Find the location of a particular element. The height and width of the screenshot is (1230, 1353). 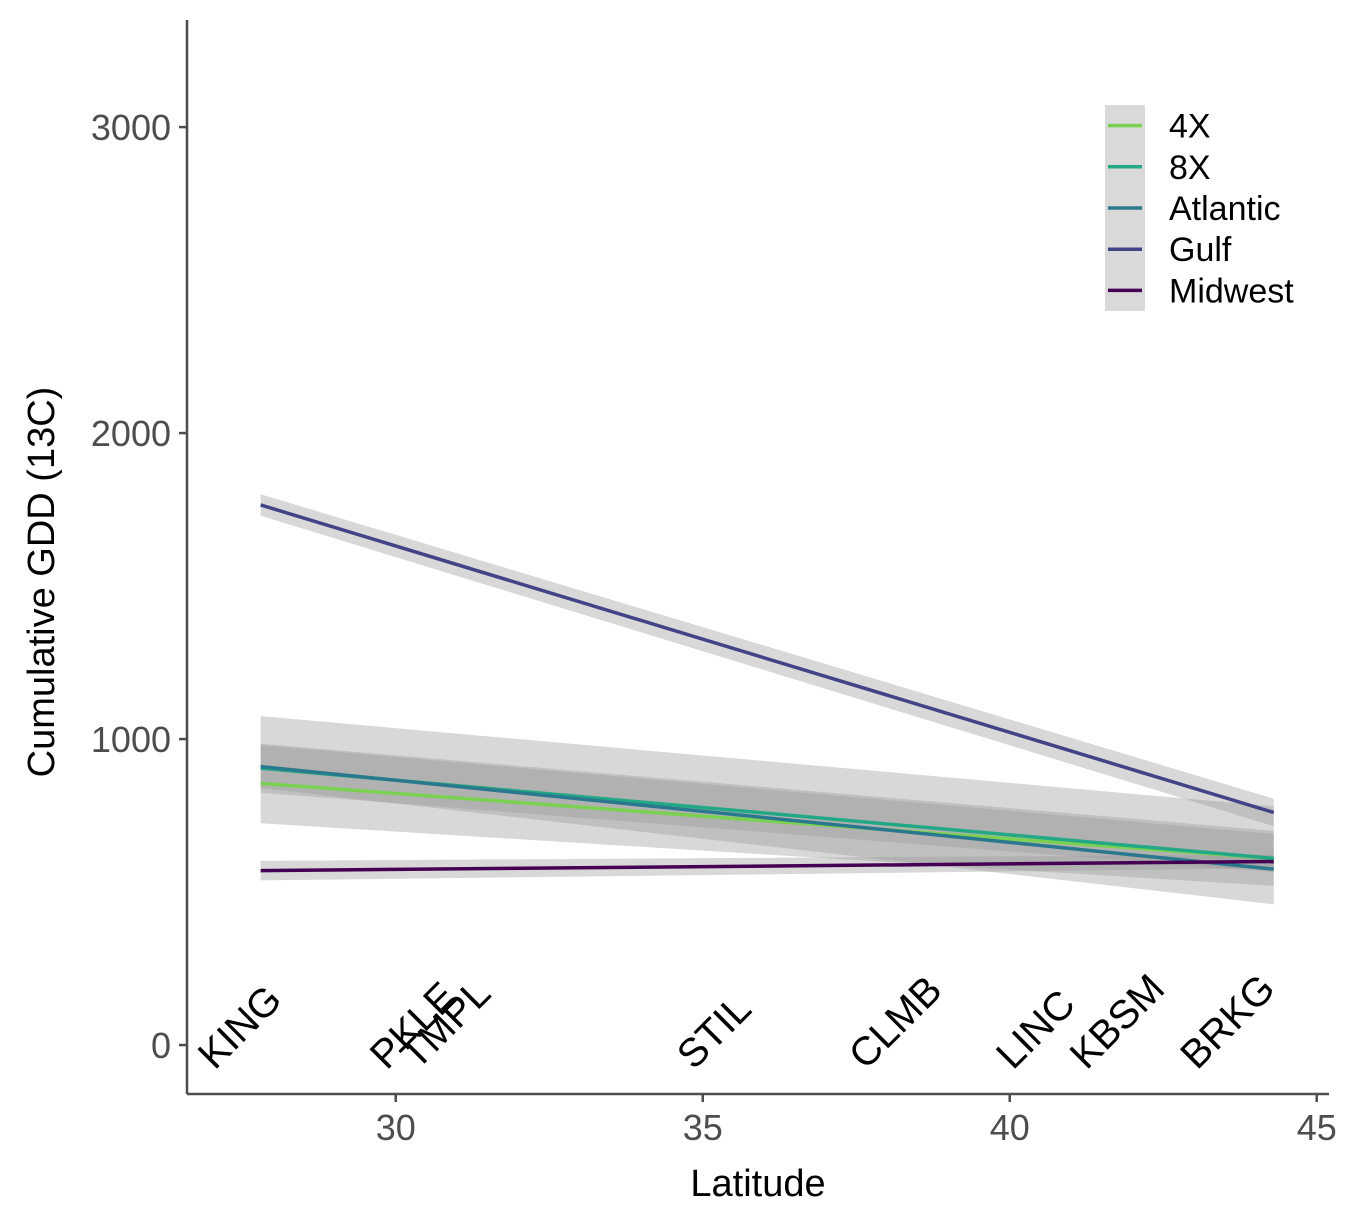

y-tick-label: 1000 is located at coordinates (131, 739).